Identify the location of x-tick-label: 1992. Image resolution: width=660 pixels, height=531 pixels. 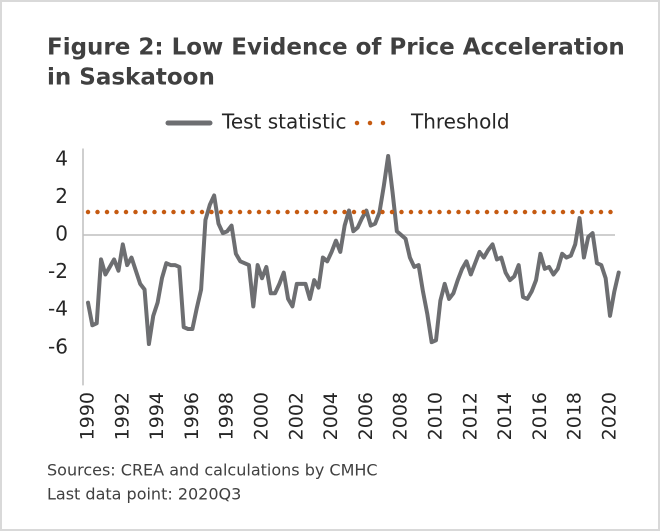
(122, 416).